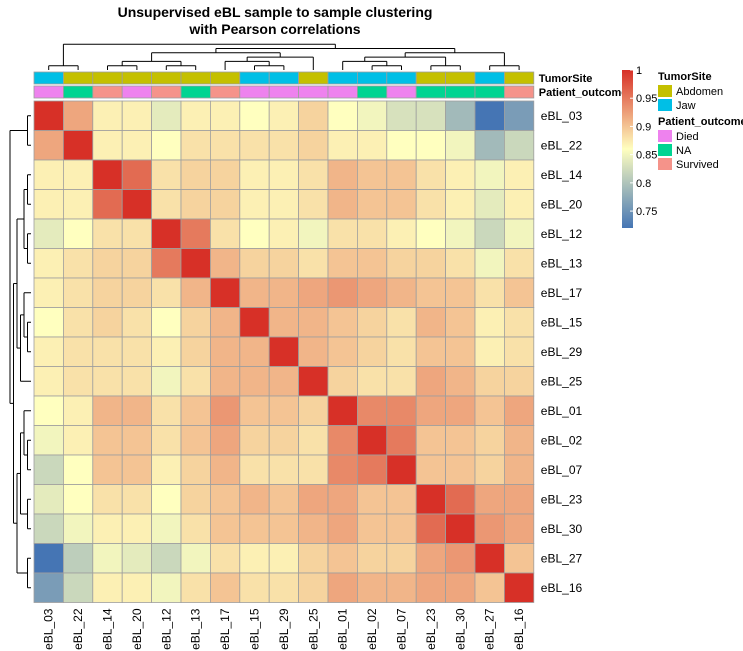 The width and height of the screenshot is (743, 651). What do you see at coordinates (562, 440) in the screenshot?
I see `row-label: eBL_02` at bounding box center [562, 440].